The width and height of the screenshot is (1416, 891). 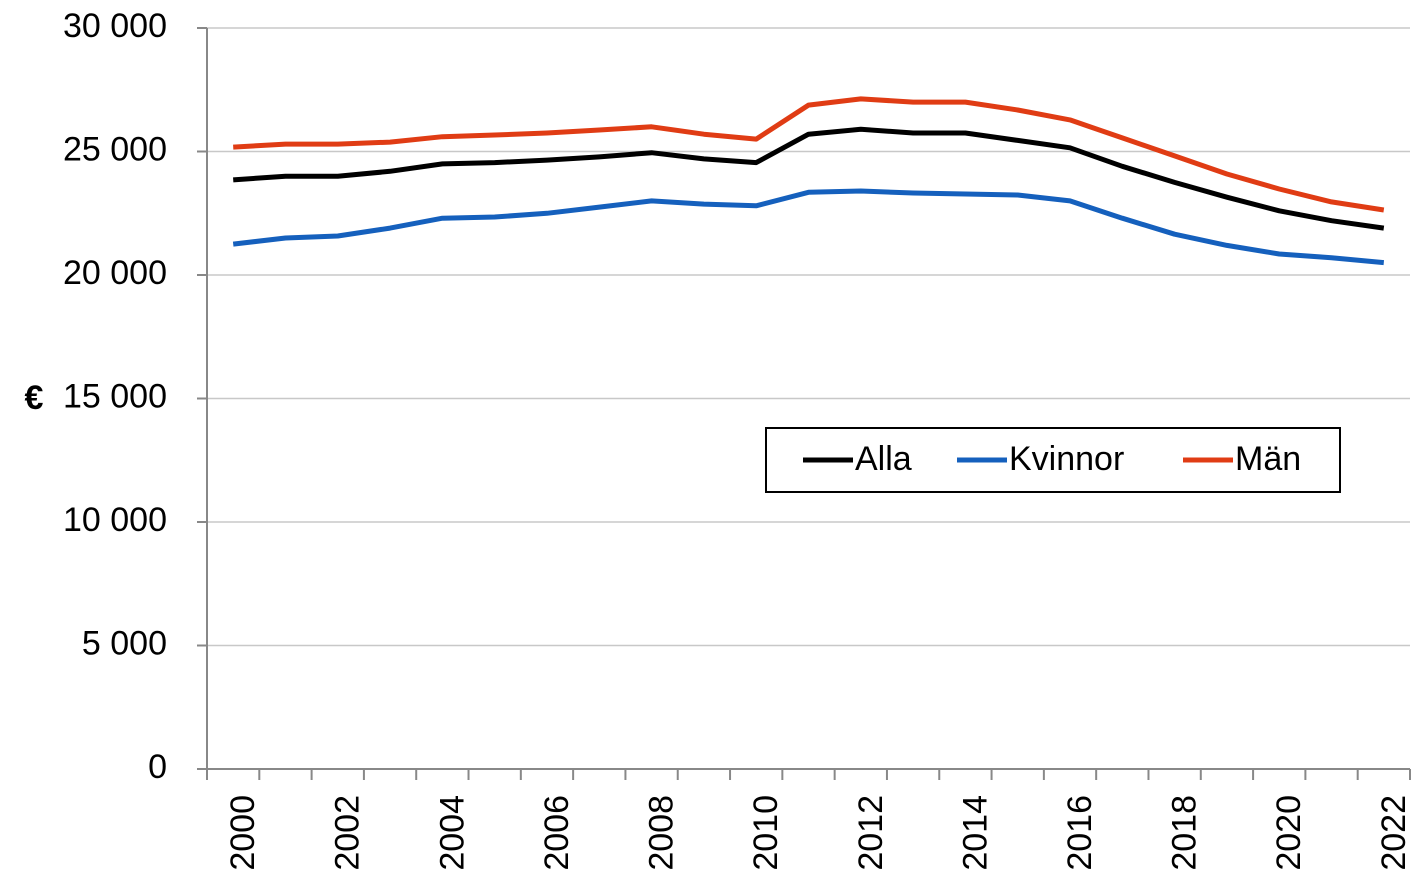 What do you see at coordinates (1066, 459) in the screenshot?
I see `legend-label: Kvinnor` at bounding box center [1066, 459].